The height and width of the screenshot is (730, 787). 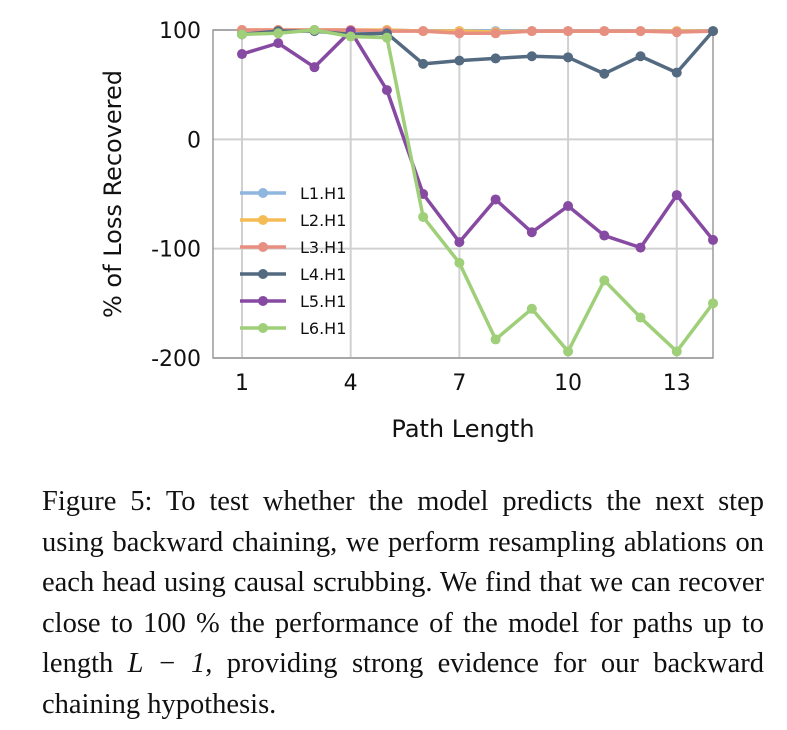 I want to click on x-tick-label: 1, so click(x=242, y=383).